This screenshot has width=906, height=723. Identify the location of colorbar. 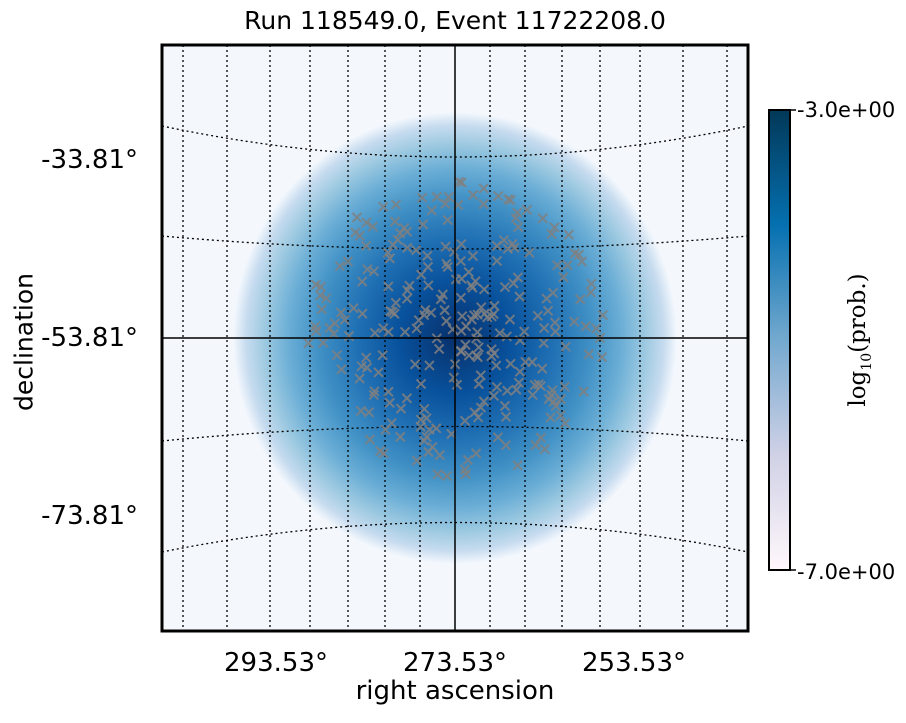
(779, 340).